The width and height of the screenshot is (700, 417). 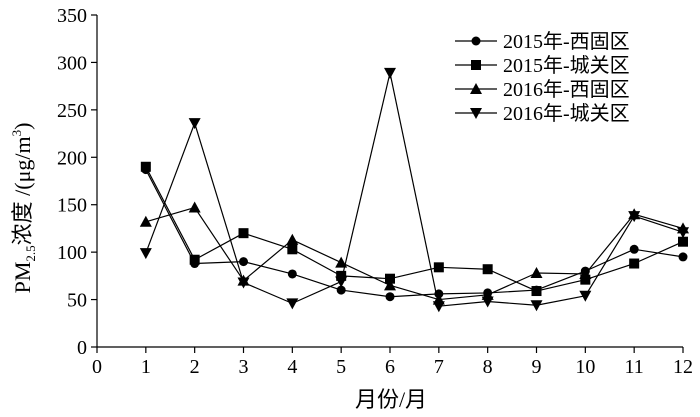 What do you see at coordinates (585, 367) in the screenshot?
I see `x-tick-label: 10` at bounding box center [585, 367].